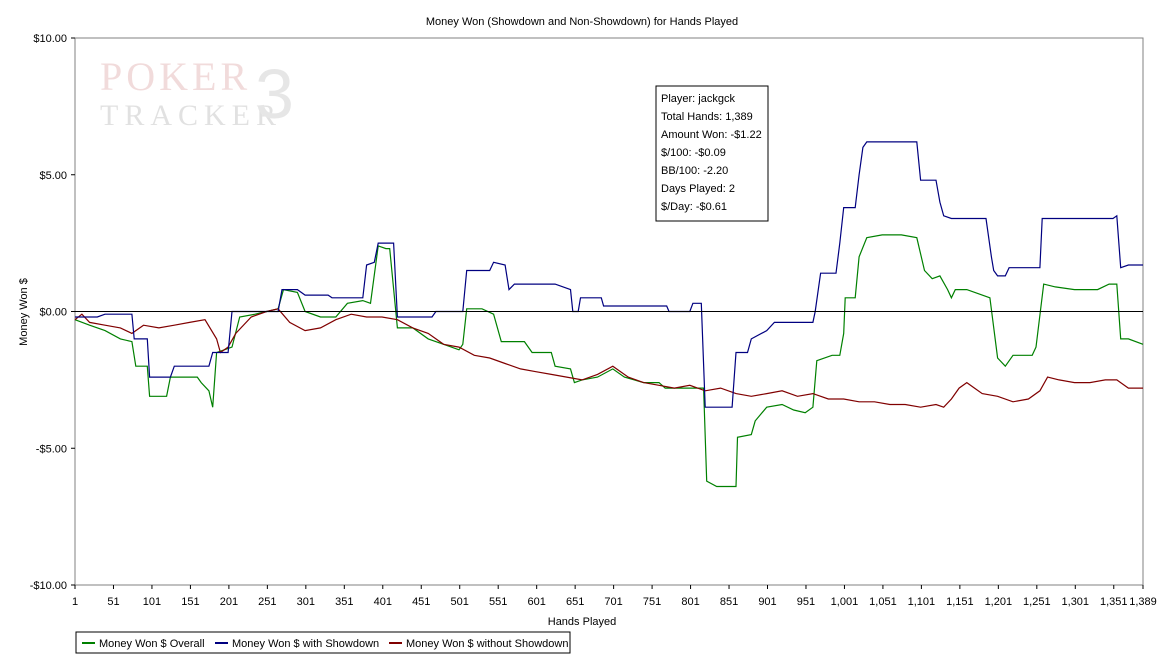 The width and height of the screenshot is (1164, 670). I want to click on x-tick-label: 1,351, so click(1114, 602).